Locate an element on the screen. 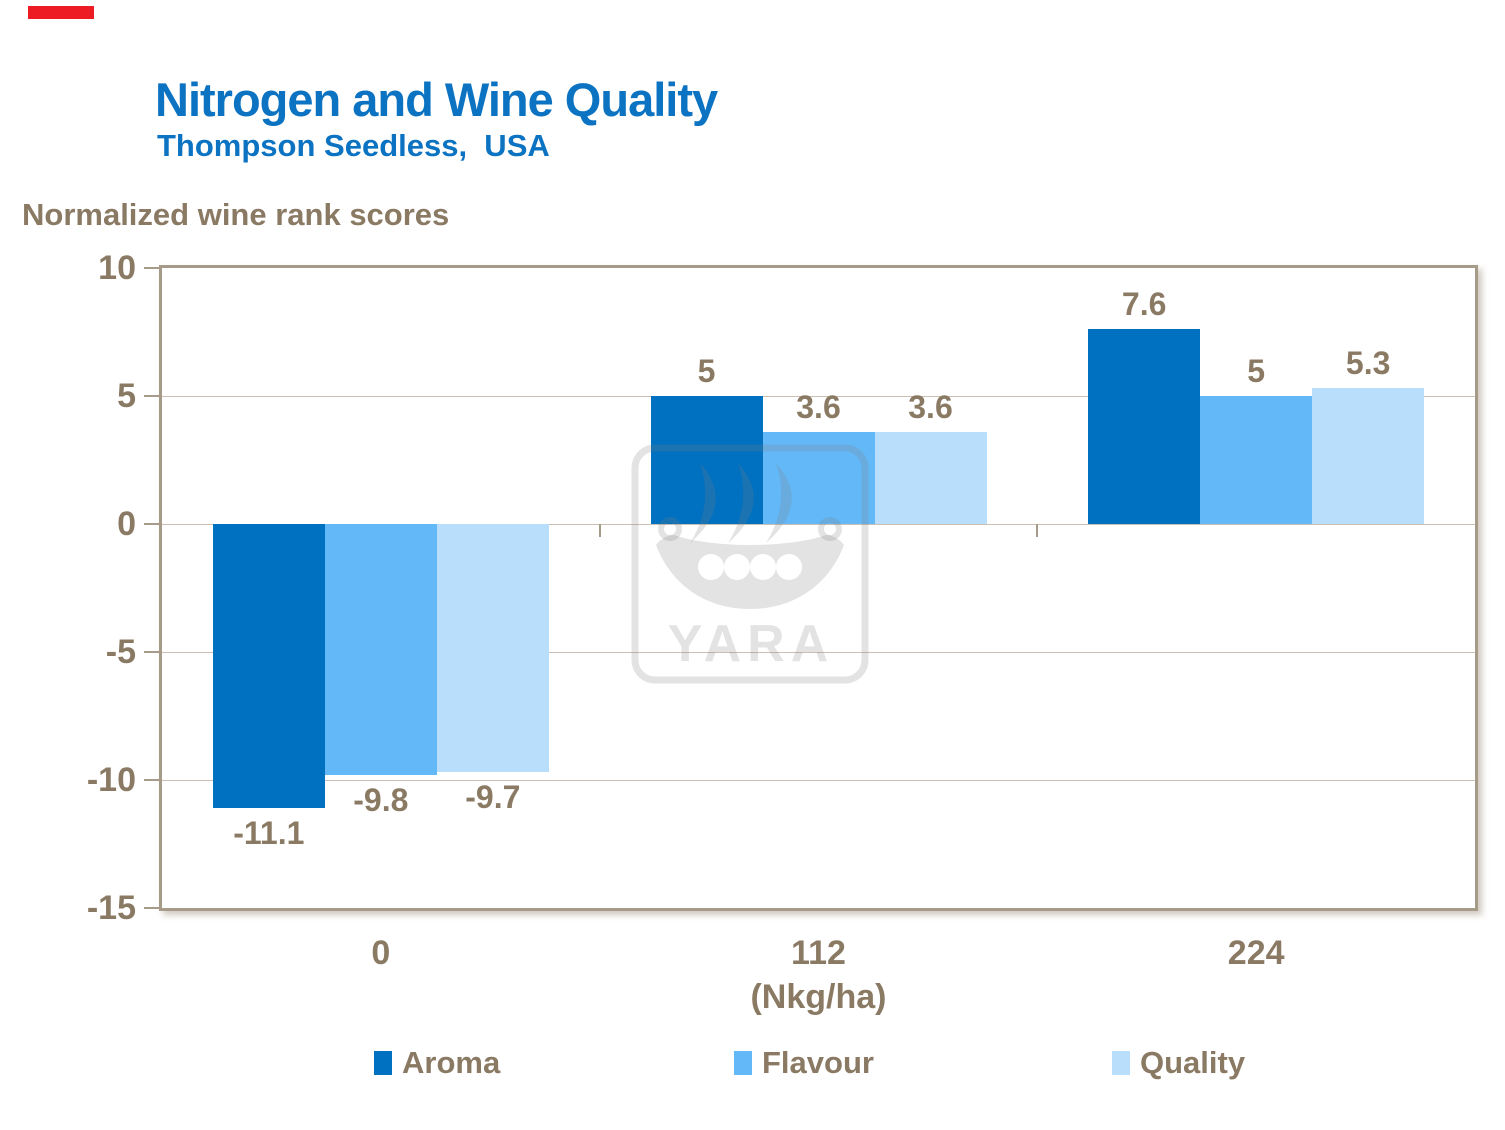  chart-title: Nitrogen and Wine Quality is located at coordinates (436, 99).